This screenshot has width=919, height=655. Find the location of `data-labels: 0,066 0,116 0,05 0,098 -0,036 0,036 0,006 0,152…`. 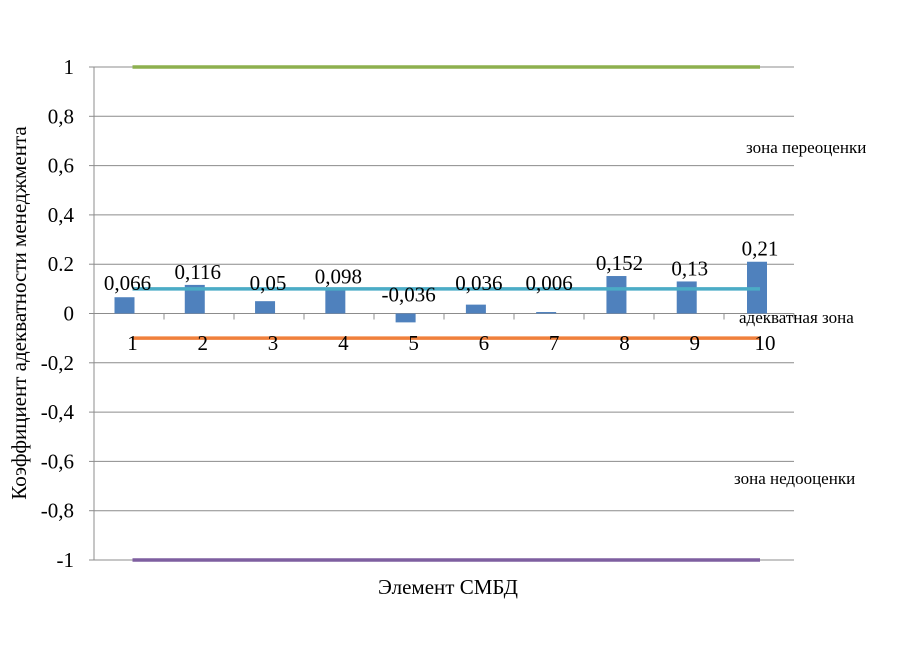

data-labels: 0,066 0,116 0,05 0,098 -0,036 0,036 0,006 0,152… is located at coordinates (441, 272).